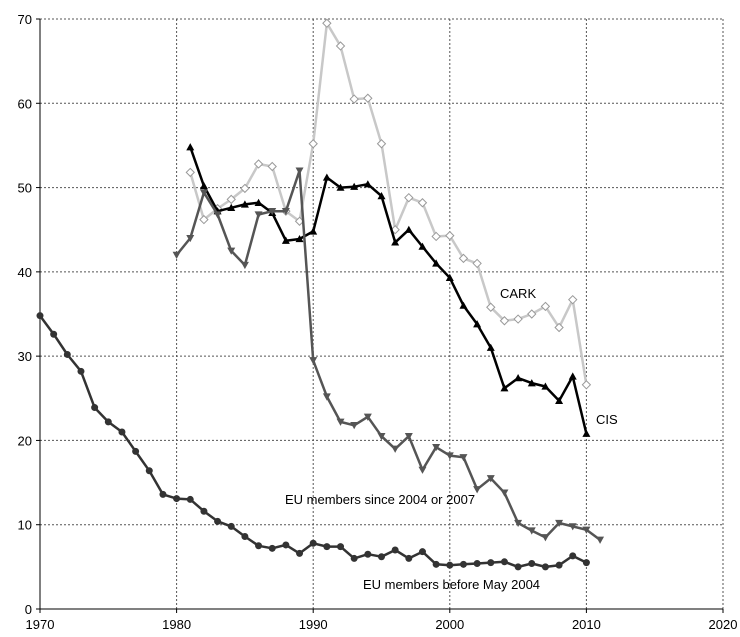 The image size is (740, 637). What do you see at coordinates (586, 624) in the screenshot?
I see `x-tick-label: 2010` at bounding box center [586, 624].